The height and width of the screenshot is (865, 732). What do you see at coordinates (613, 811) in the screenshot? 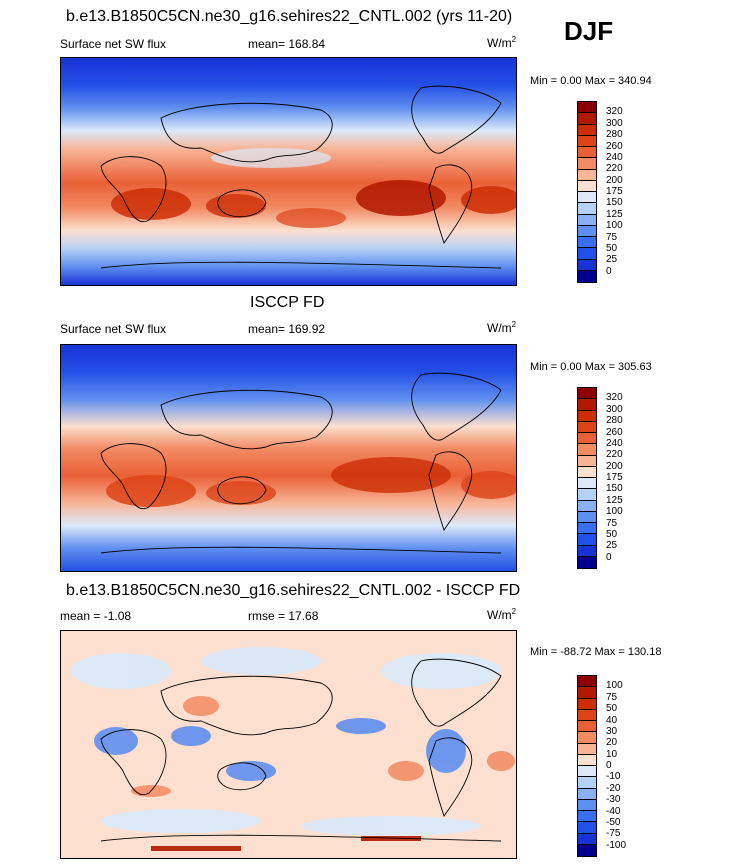
I see `colorbar-tick-label: -40` at bounding box center [613, 811].